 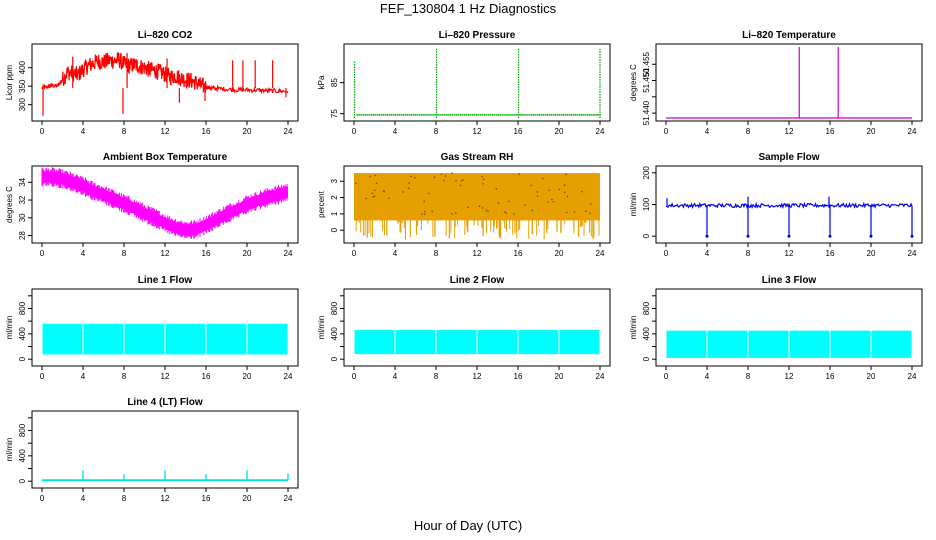 I want to click on panel-7: Line 1 Flow ml/min 0 4 8 12 16 20 24 0 400 800, so click(x=152, y=328).